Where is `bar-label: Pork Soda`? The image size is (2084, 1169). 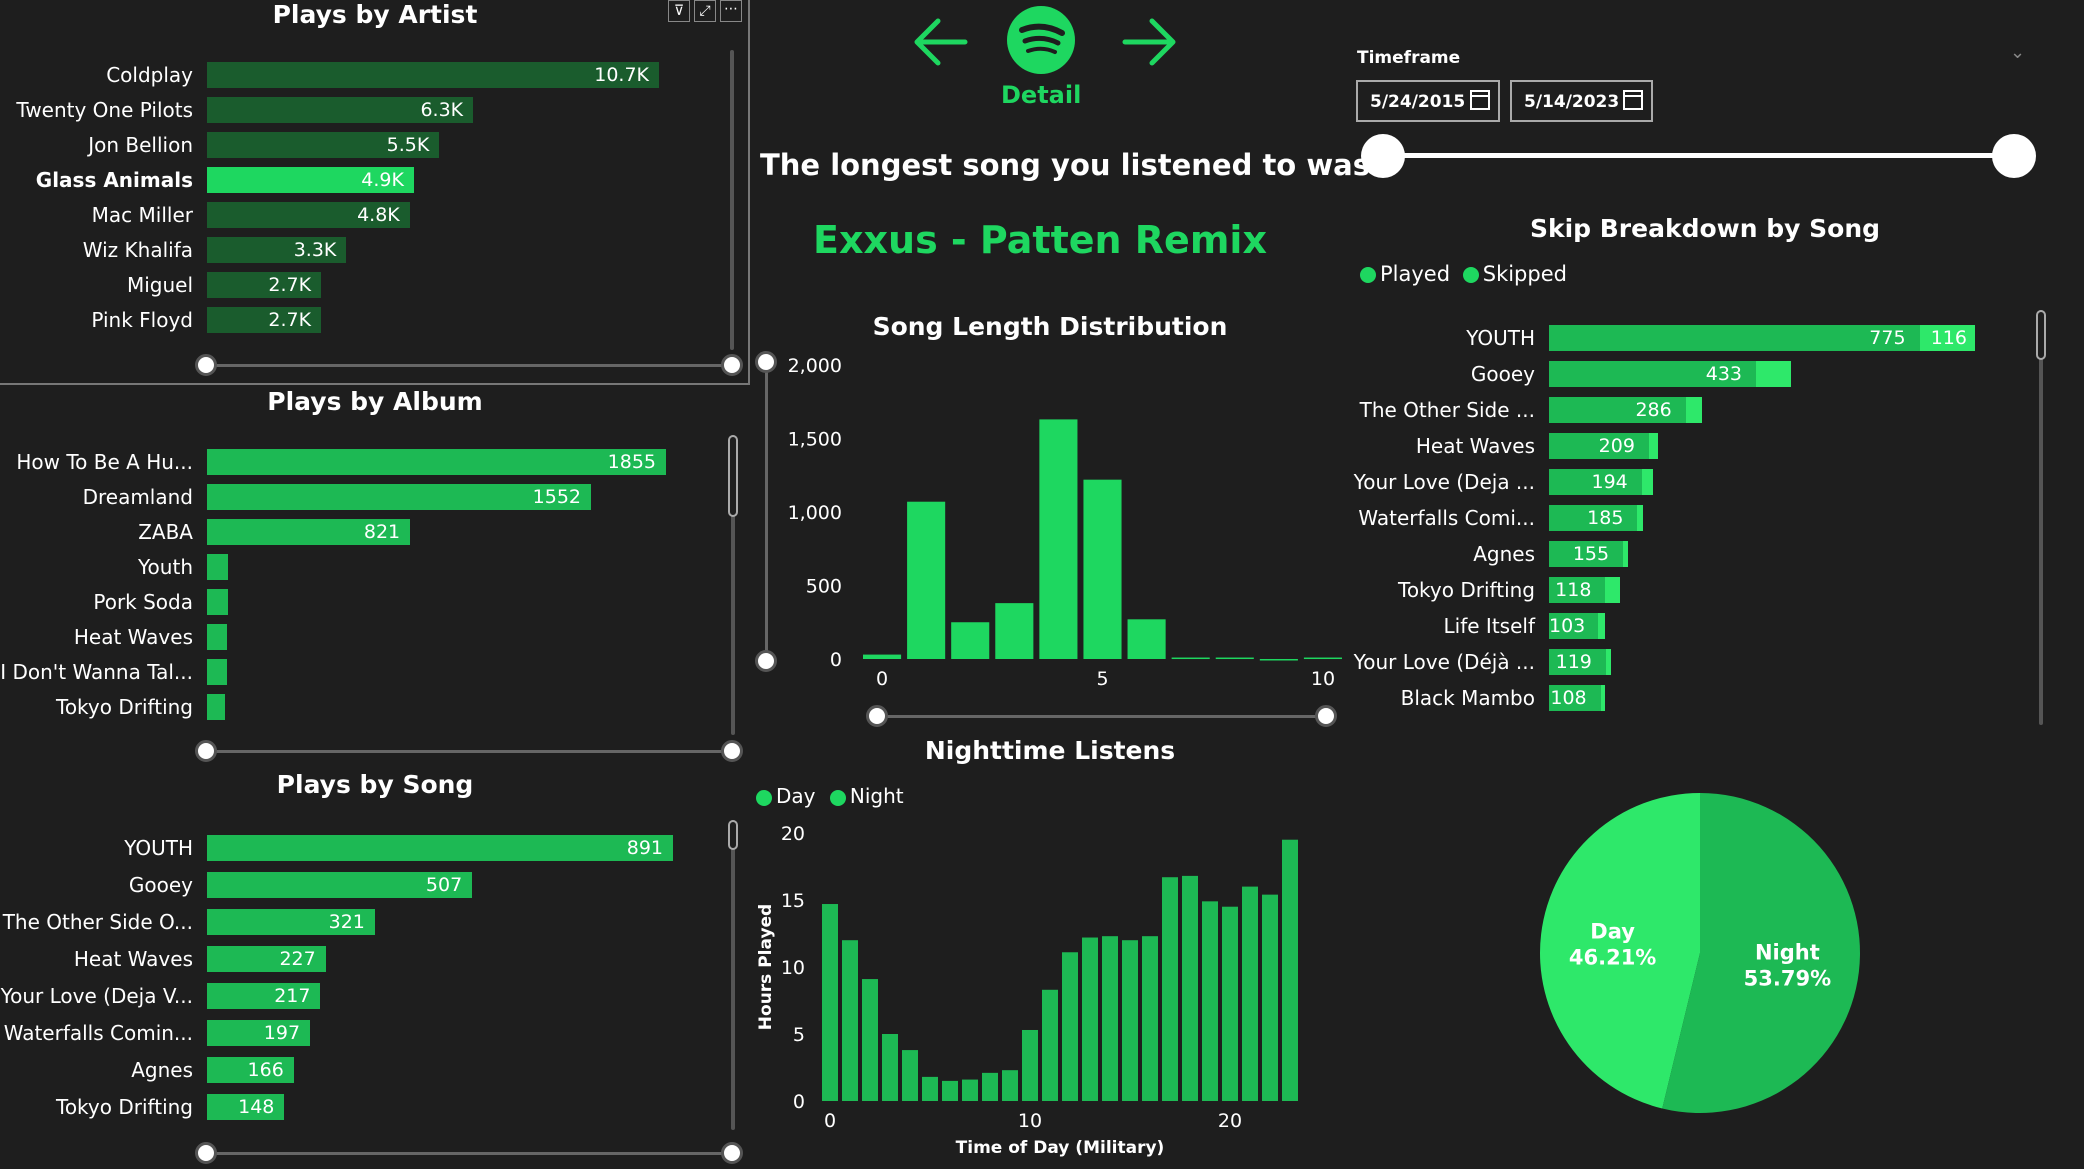
bar-label: Pork Soda is located at coordinates (143, 602).